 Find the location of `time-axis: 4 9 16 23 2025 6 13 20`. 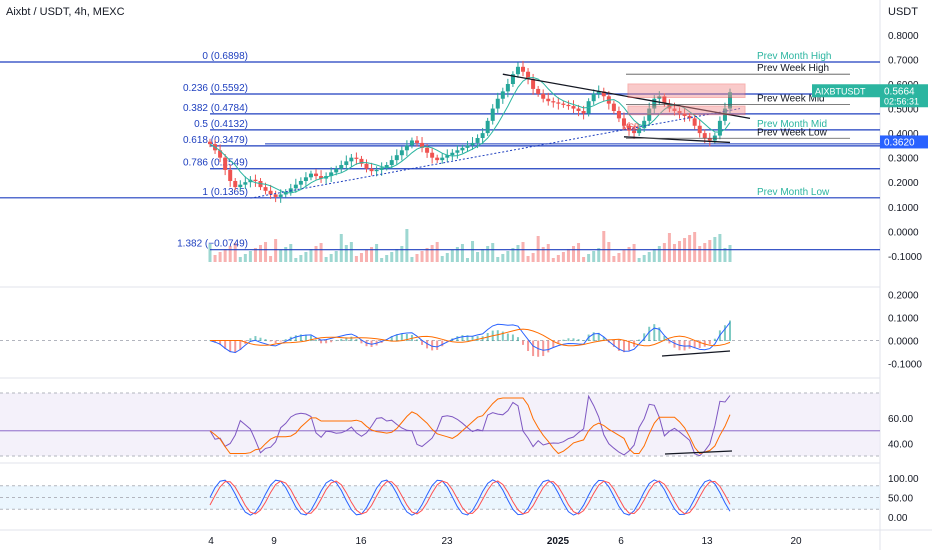

time-axis: 4 9 16 23 2025 6 13 20 is located at coordinates (505, 541).